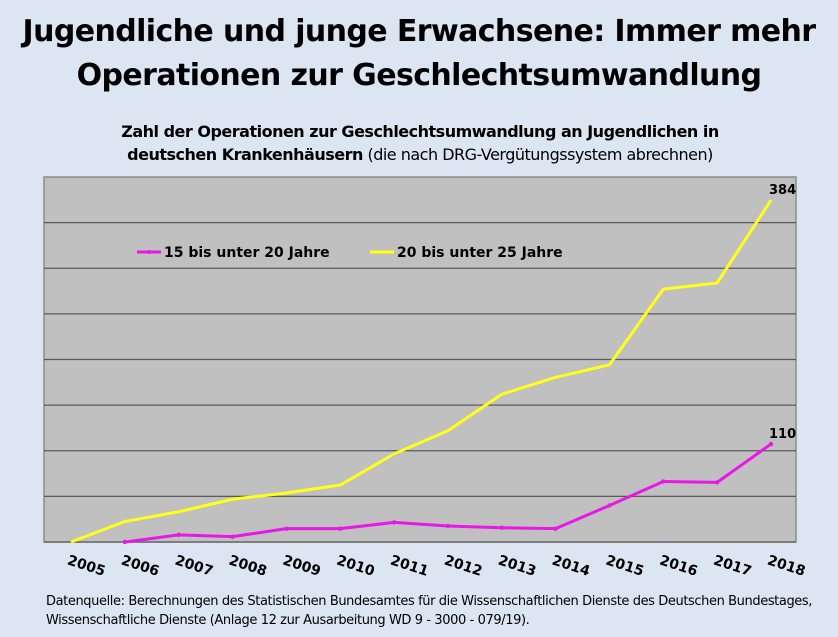 Image resolution: width=838 pixels, height=637 pixels. I want to click on legend-label: 15 bis unter 20 Jahre, so click(247, 253).